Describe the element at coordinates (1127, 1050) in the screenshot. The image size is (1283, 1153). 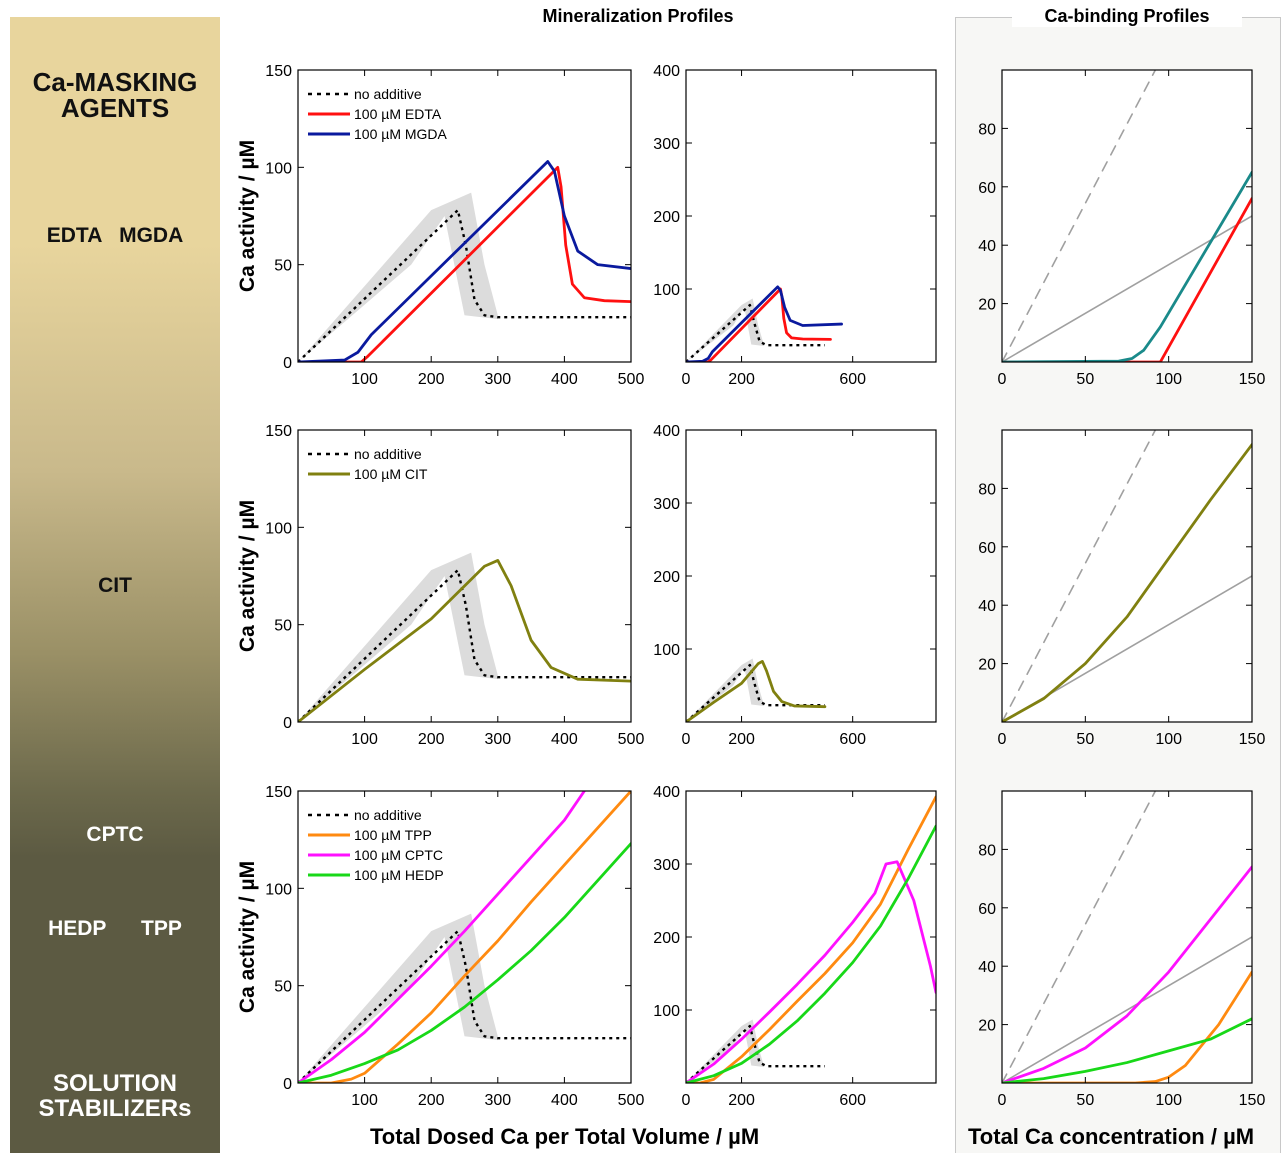
I see `series-line-hedp` at that location.